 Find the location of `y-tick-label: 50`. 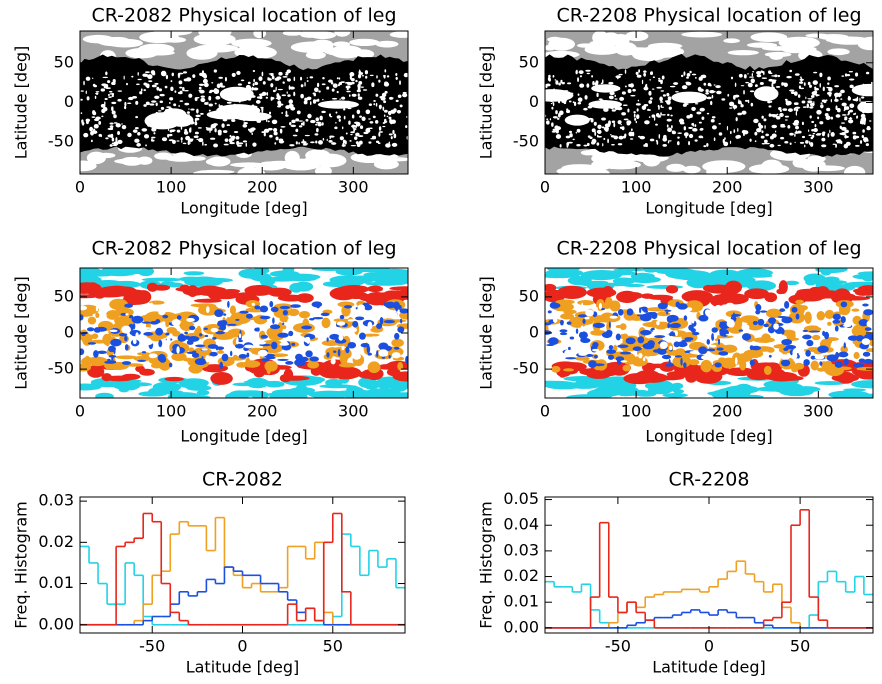

y-tick-label: 50 is located at coordinates (529, 61).